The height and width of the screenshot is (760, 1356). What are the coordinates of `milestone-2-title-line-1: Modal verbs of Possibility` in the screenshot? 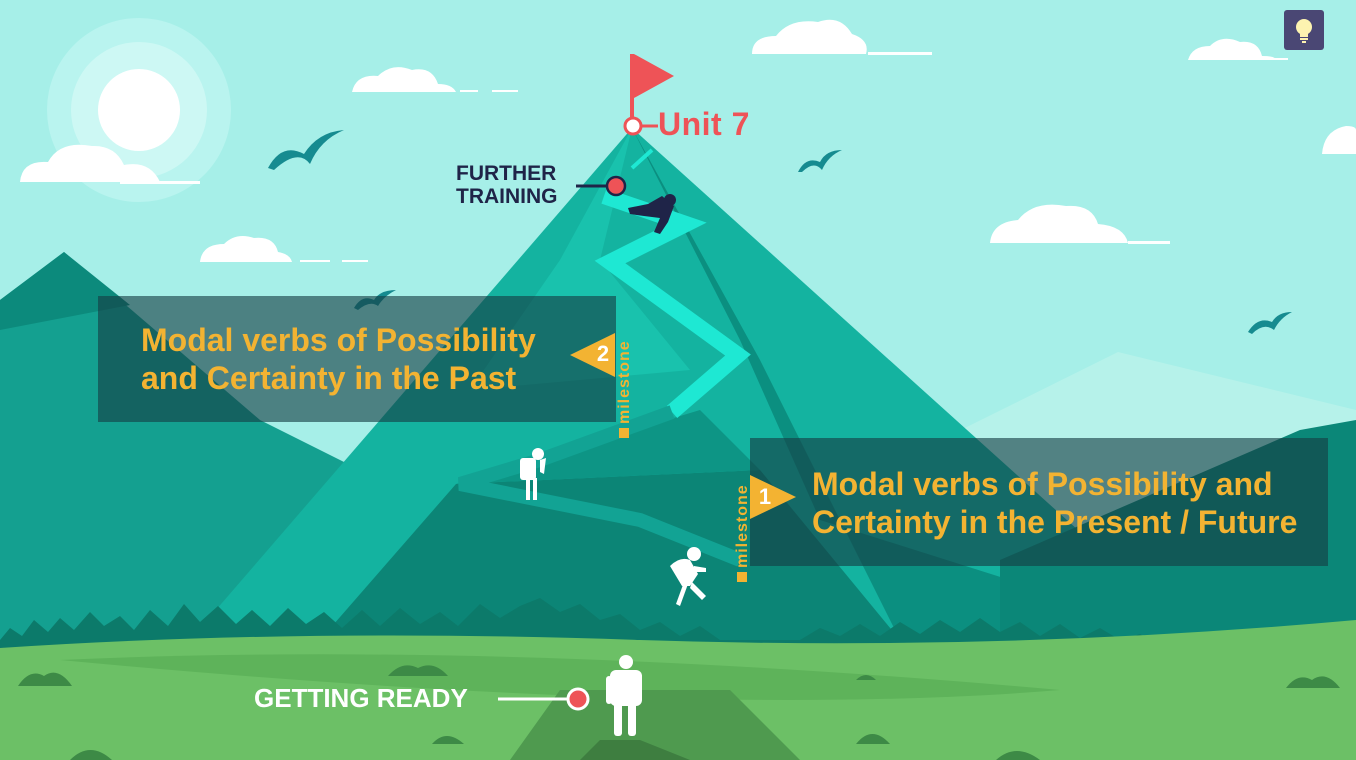 It's located at (338, 340).